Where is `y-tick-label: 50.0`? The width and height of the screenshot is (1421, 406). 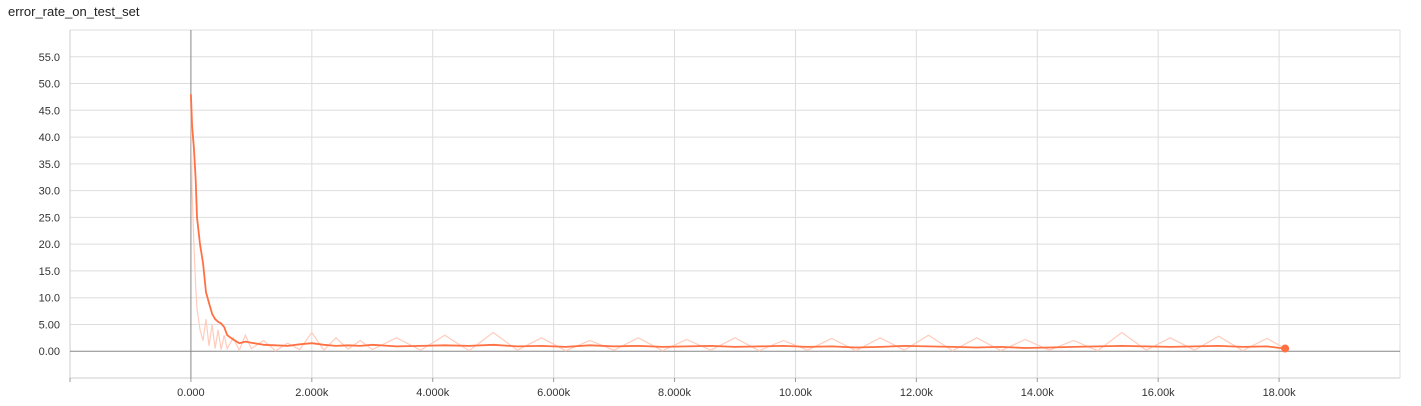
y-tick-label: 50.0 is located at coordinates (49, 85).